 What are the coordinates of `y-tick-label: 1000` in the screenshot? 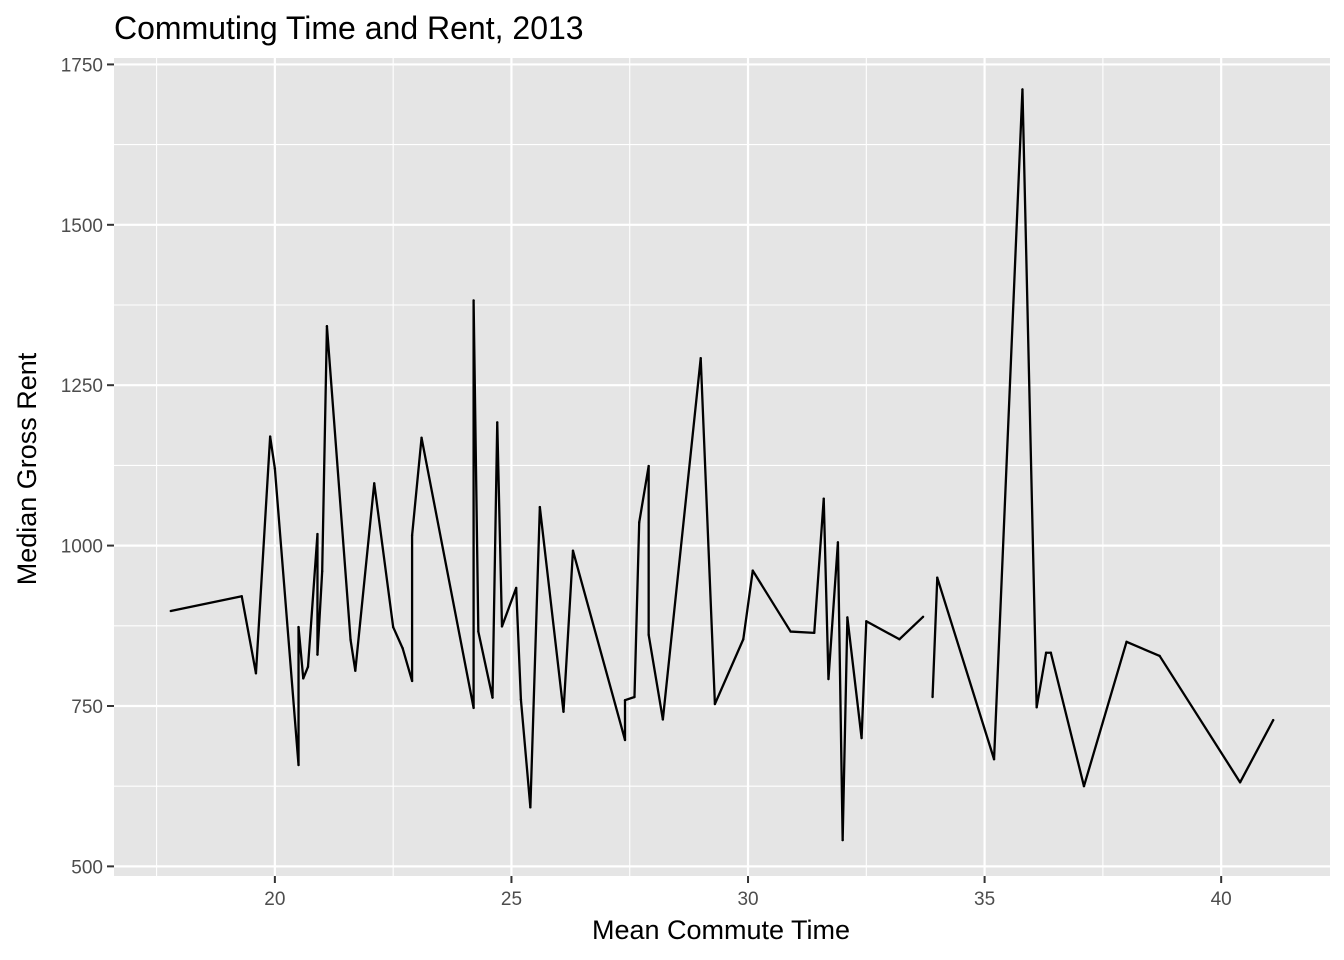 It's located at (82, 547).